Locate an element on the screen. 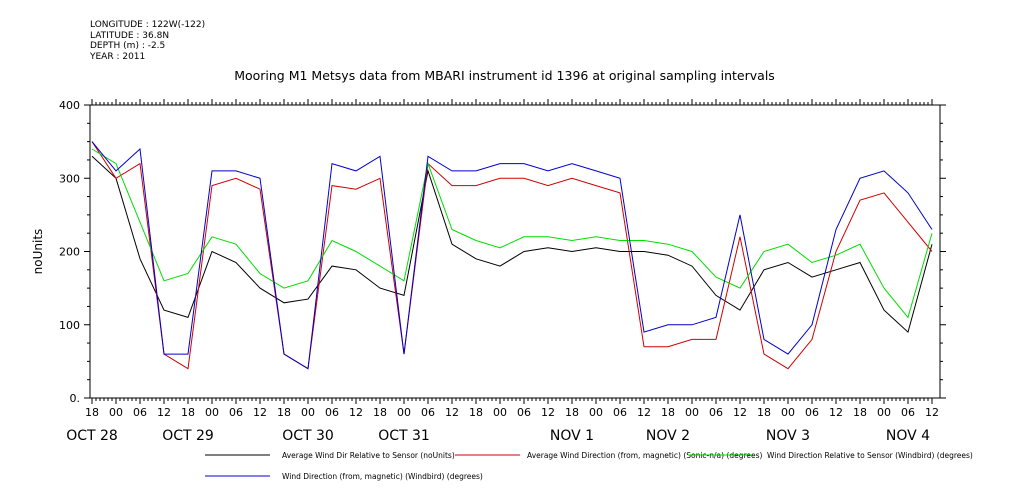 Image resolution: width=1009 pixels, height=504 pixels. x-date-label: NOV 2 is located at coordinates (668, 436).